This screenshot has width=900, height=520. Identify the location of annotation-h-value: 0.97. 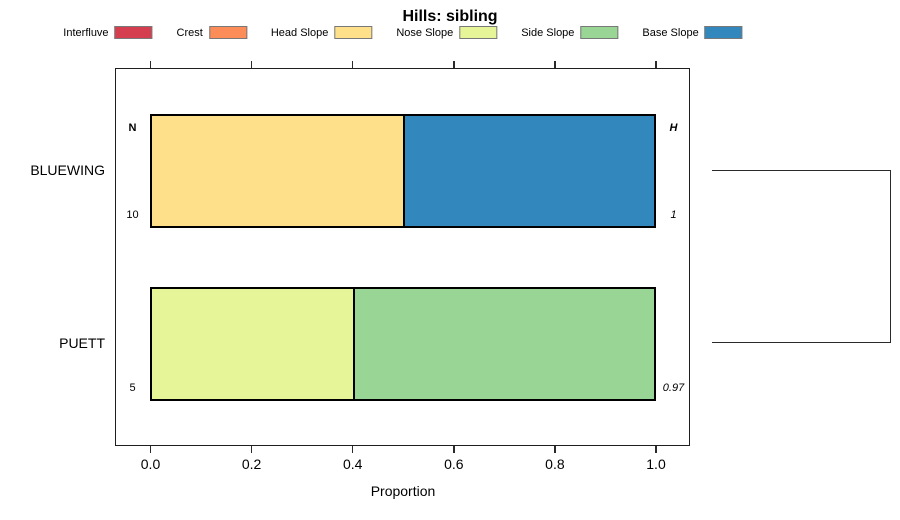
(673, 388).